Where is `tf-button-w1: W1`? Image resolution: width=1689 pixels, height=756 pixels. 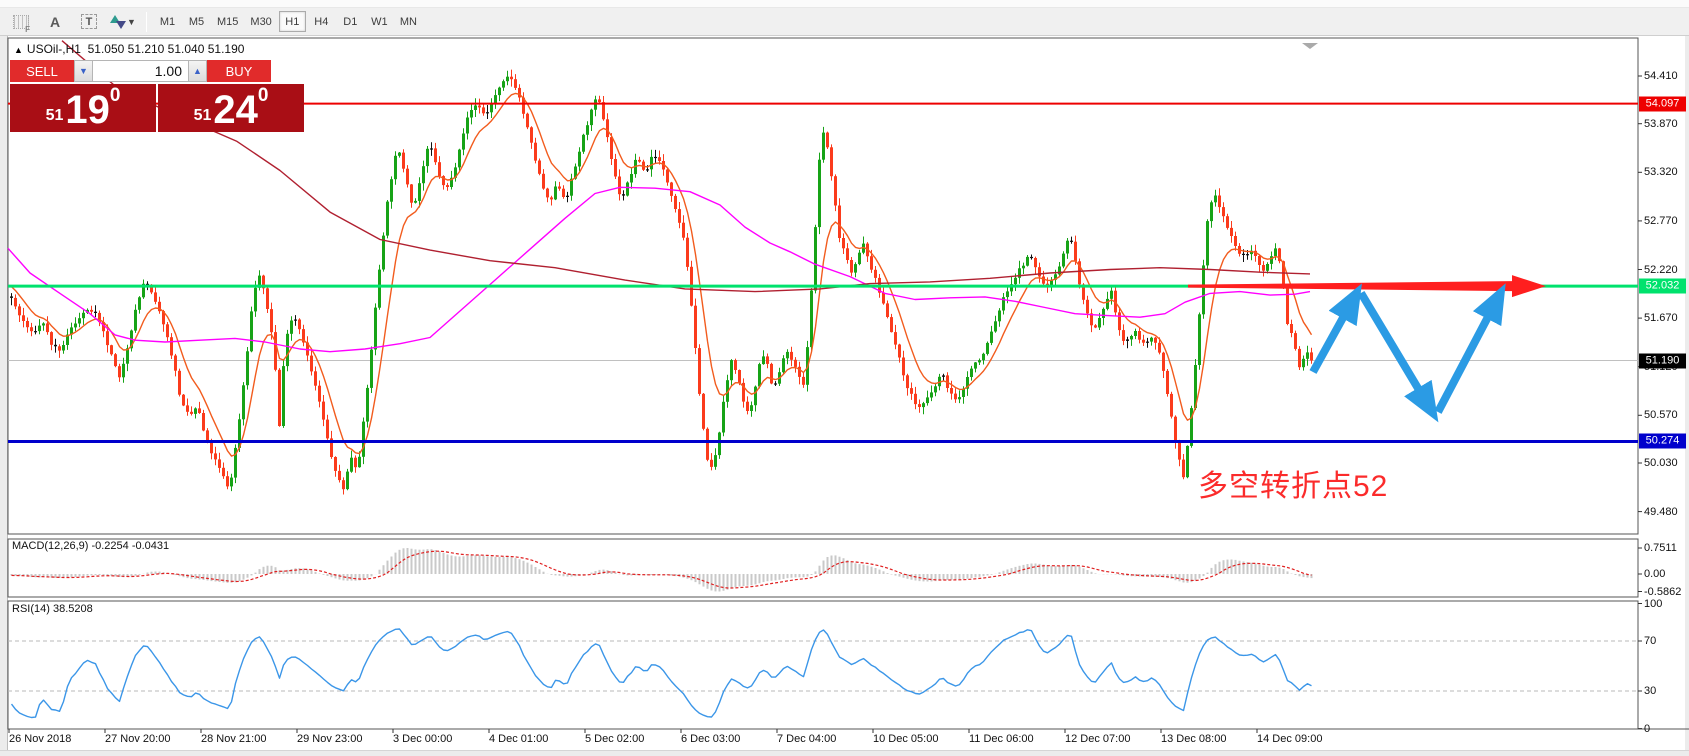
tf-button-w1: W1 is located at coordinates (379, 21).